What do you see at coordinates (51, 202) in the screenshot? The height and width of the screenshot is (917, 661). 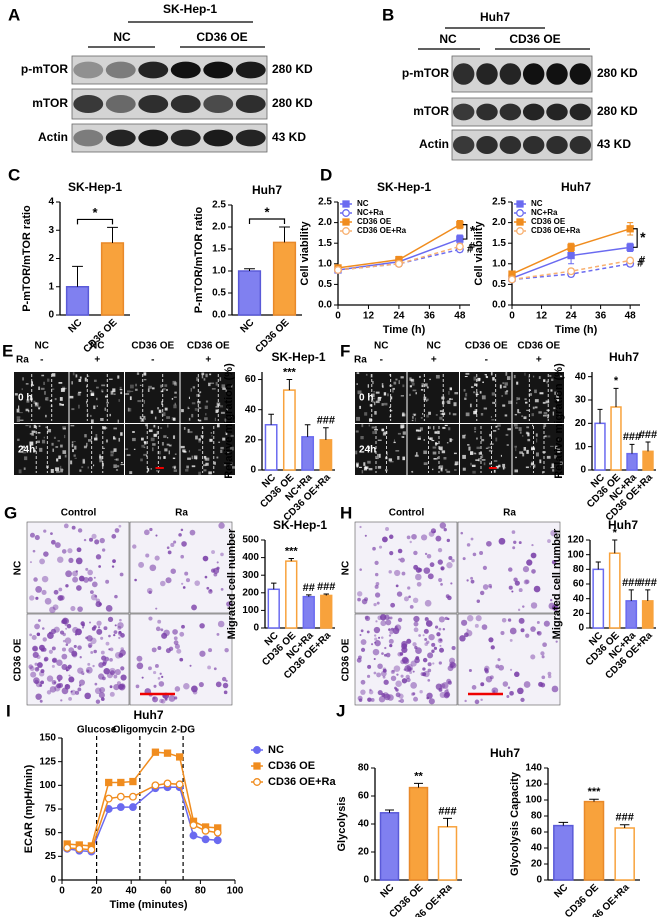 I see `y-tick-label: 4` at bounding box center [51, 202].